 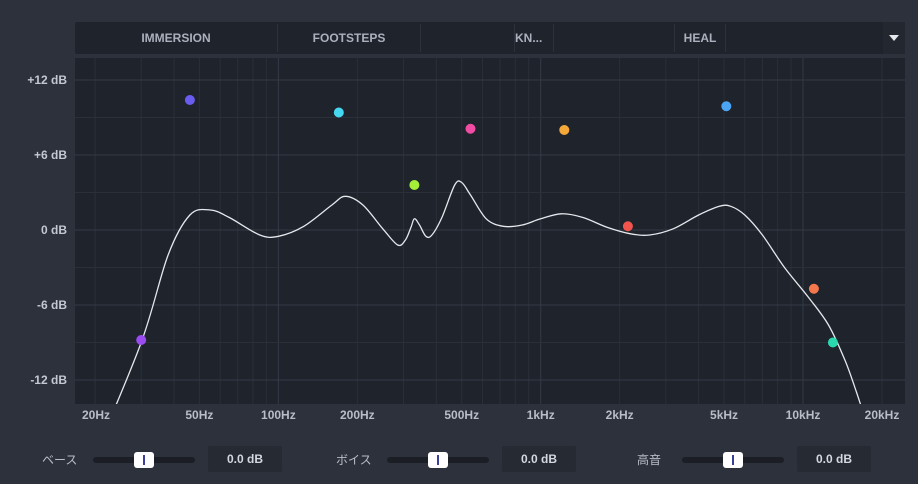 I want to click on y-label-plus6: +6 dB, so click(x=50, y=155).